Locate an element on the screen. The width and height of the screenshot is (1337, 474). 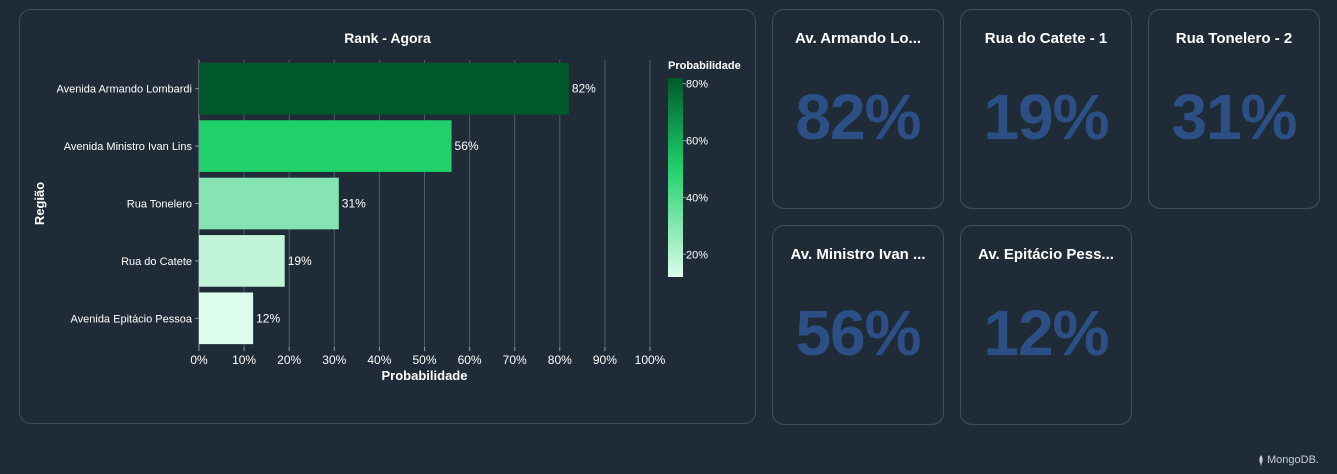
kpi-card-armando-lombardi: Av. Armando Lo... 82% is located at coordinates (858, 109).